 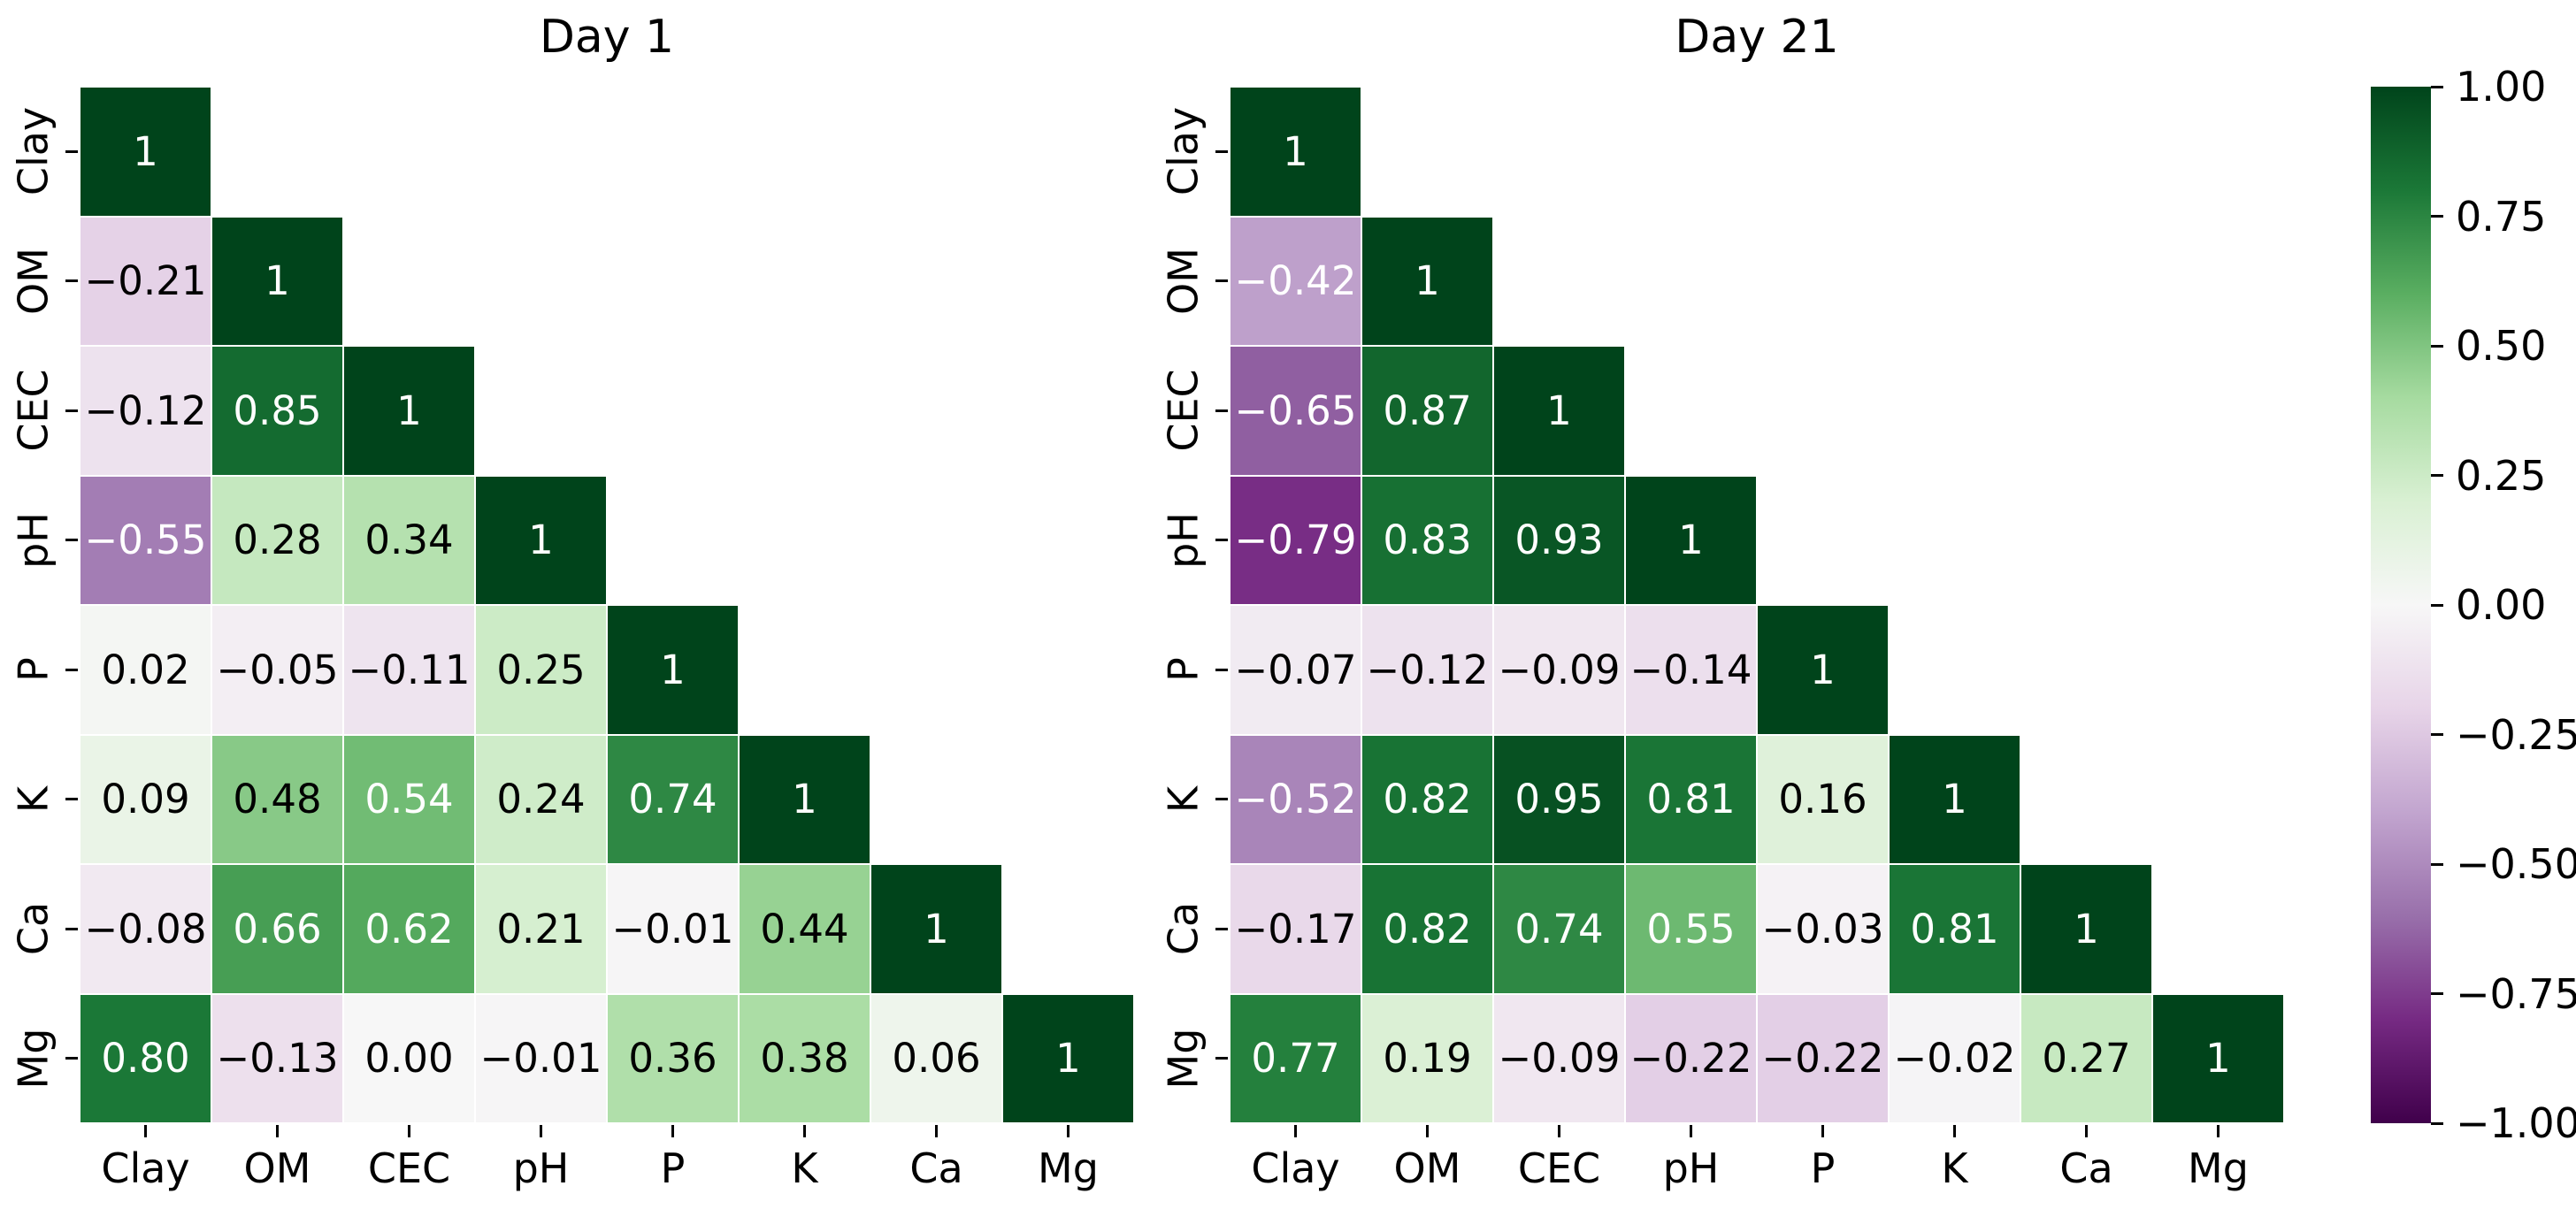 What do you see at coordinates (277, 929) in the screenshot?
I see `heatmap-cell-Ca-OM: 0.66` at bounding box center [277, 929].